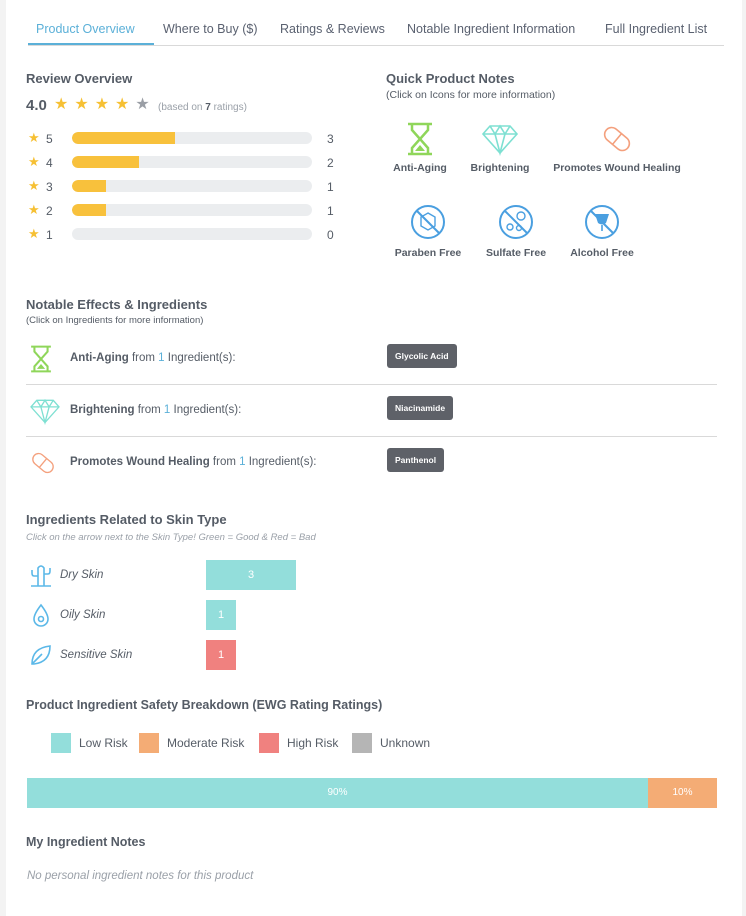 The height and width of the screenshot is (916, 746). Describe the element at coordinates (500, 168) in the screenshot. I see `quick-note-label: Brightening` at that location.